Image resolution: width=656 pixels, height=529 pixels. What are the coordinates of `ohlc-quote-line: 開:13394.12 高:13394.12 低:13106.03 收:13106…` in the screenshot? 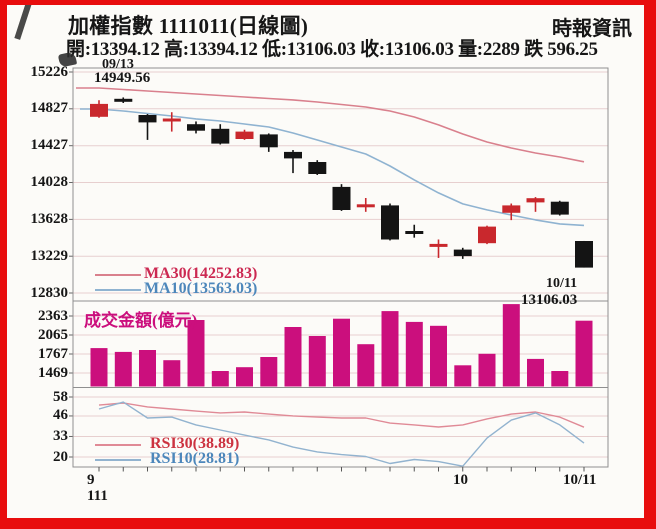 It's located at (332, 49).